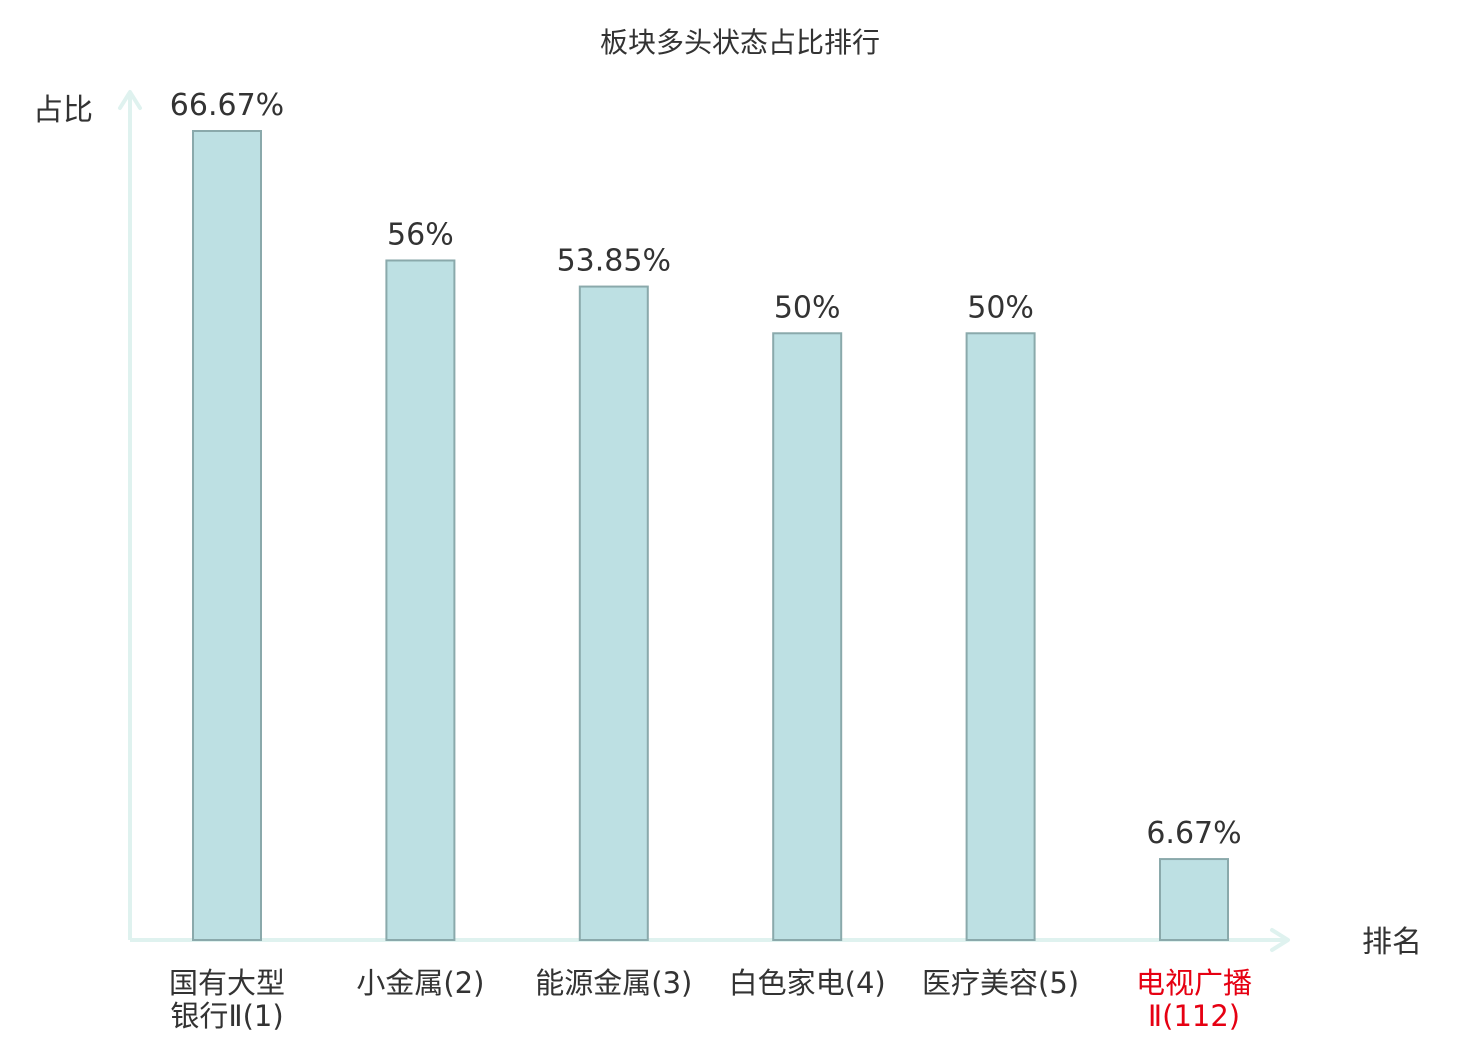  What do you see at coordinates (740, 42) in the screenshot?
I see `chart-title: 板块多头状态占比排行` at bounding box center [740, 42].